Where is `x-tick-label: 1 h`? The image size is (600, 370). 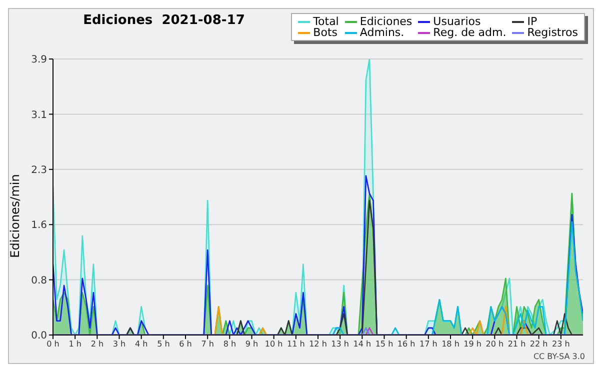
x-tick-label: 1 h is located at coordinates (75, 344).